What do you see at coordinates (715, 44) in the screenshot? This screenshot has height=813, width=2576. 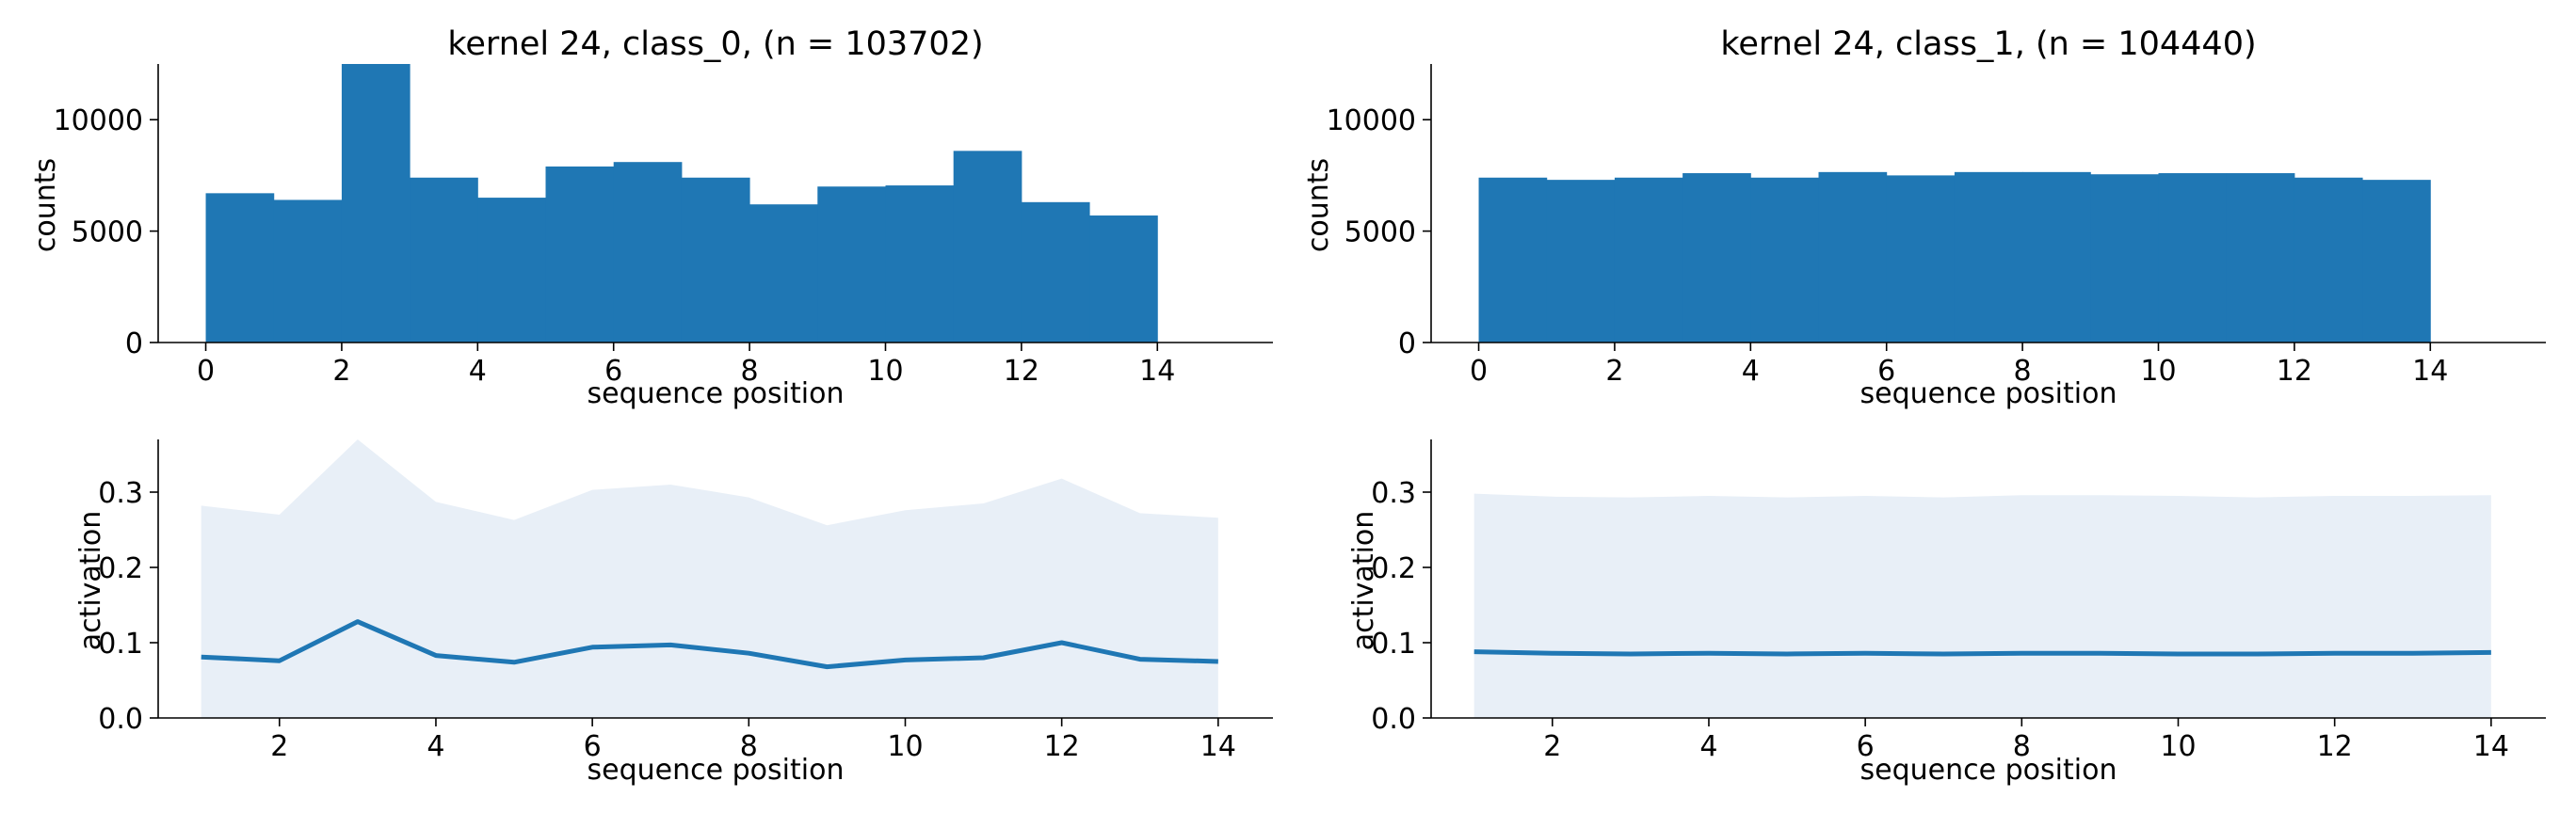 I see `chart-title: kernel 24, class_0, (n = 103702)` at bounding box center [715, 44].